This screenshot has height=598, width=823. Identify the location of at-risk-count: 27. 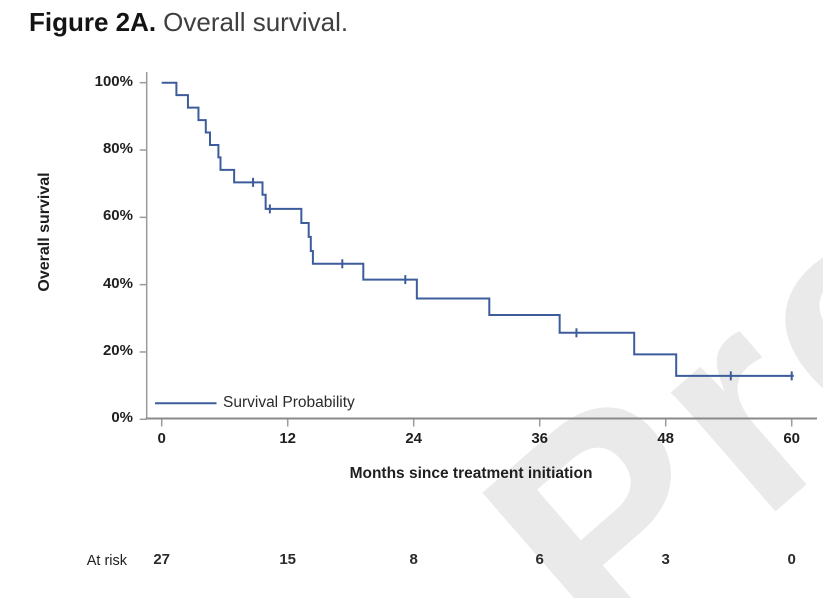
(162, 559).